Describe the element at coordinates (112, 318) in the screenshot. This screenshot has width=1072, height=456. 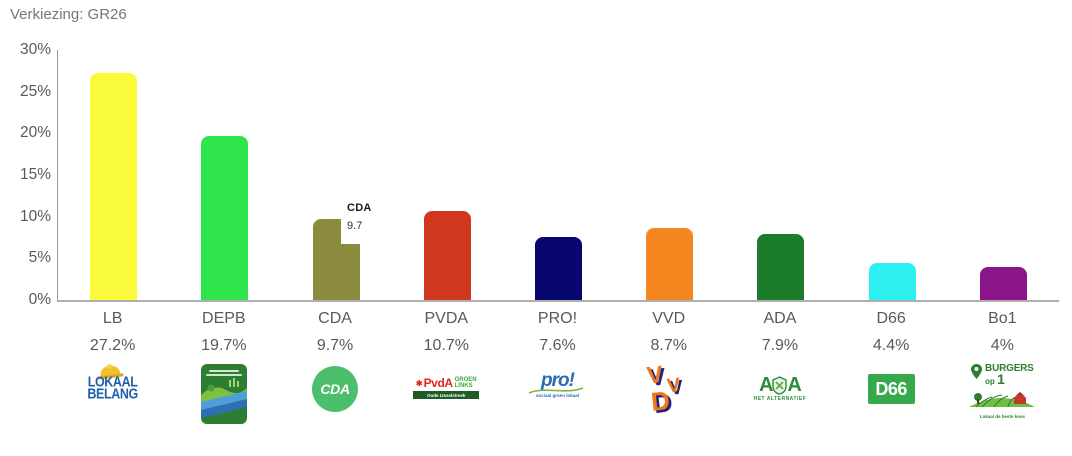
I see `category-label-lb: LB` at that location.